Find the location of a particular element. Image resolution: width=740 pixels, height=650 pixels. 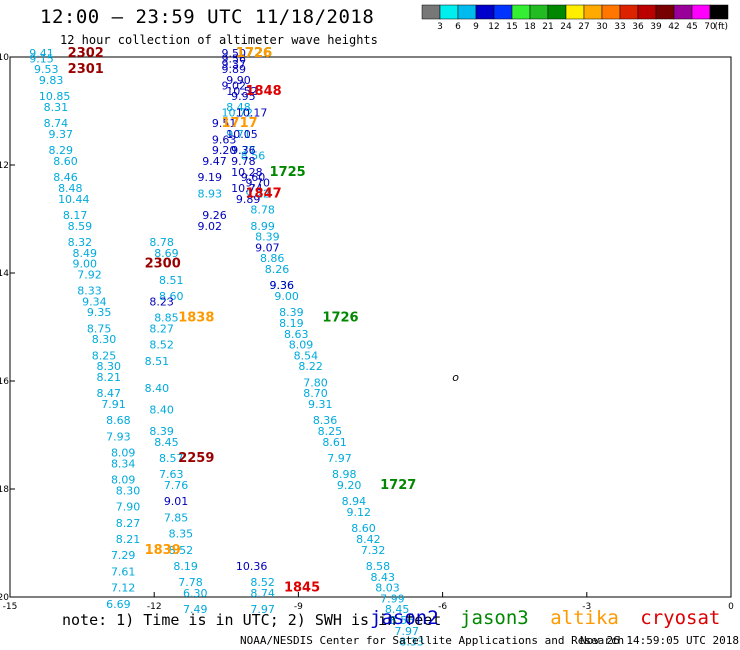

swh-label: 9.34 is located at coordinates (94, 301).